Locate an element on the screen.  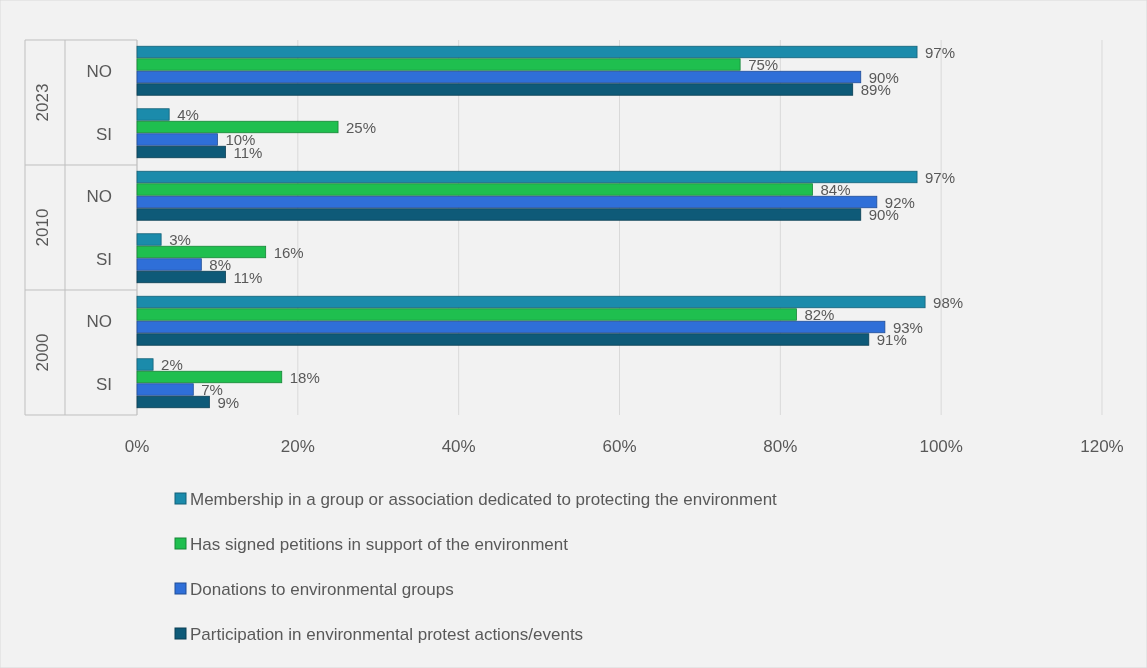
x-tick-label: 120% is located at coordinates (1102, 446).